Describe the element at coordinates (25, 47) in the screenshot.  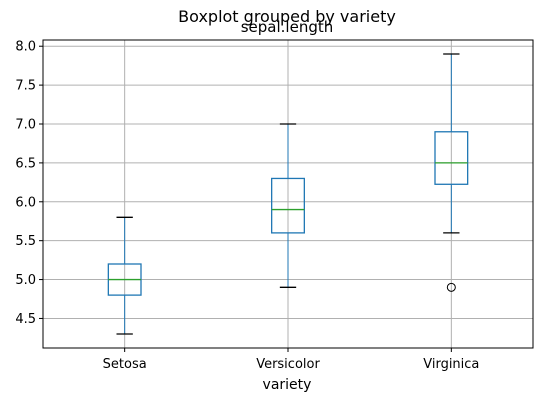
I see `y-tick-label: 8.0` at that location.